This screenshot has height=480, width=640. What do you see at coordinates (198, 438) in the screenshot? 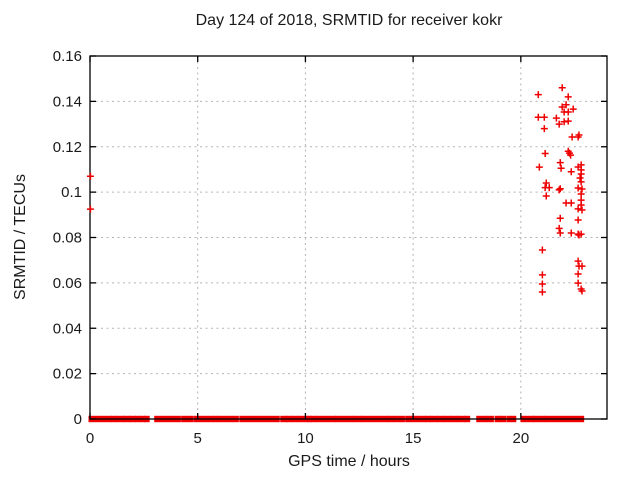
I see `x-tick-label: 5` at bounding box center [198, 438].